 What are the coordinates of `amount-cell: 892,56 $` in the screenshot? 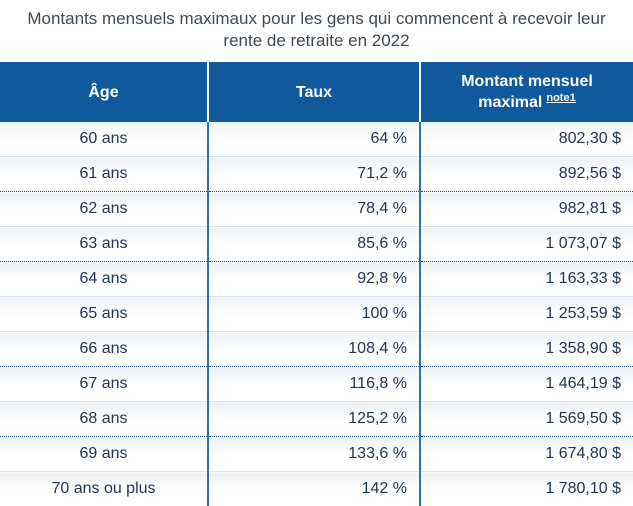 It's located at (526, 174).